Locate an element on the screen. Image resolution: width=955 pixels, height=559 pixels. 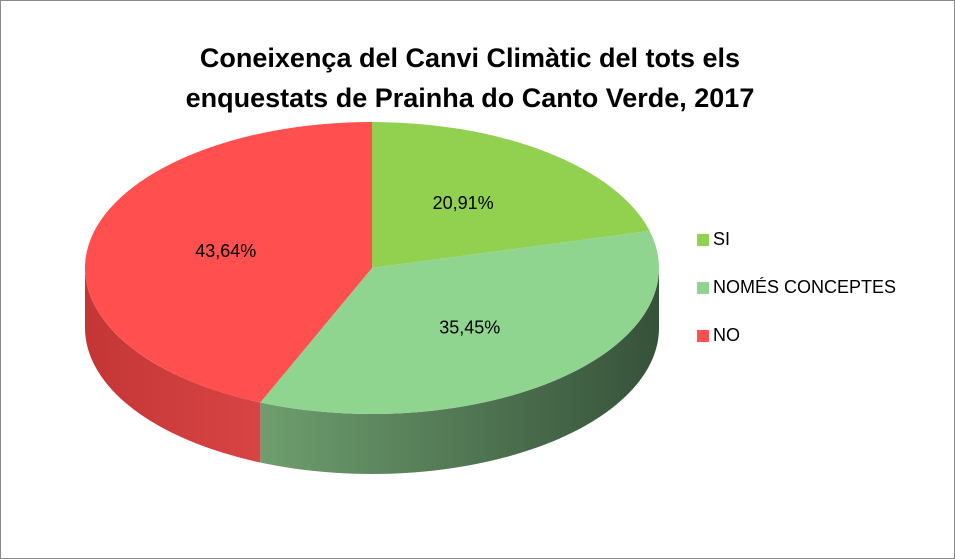
data-label: 20,91% is located at coordinates (463, 203).